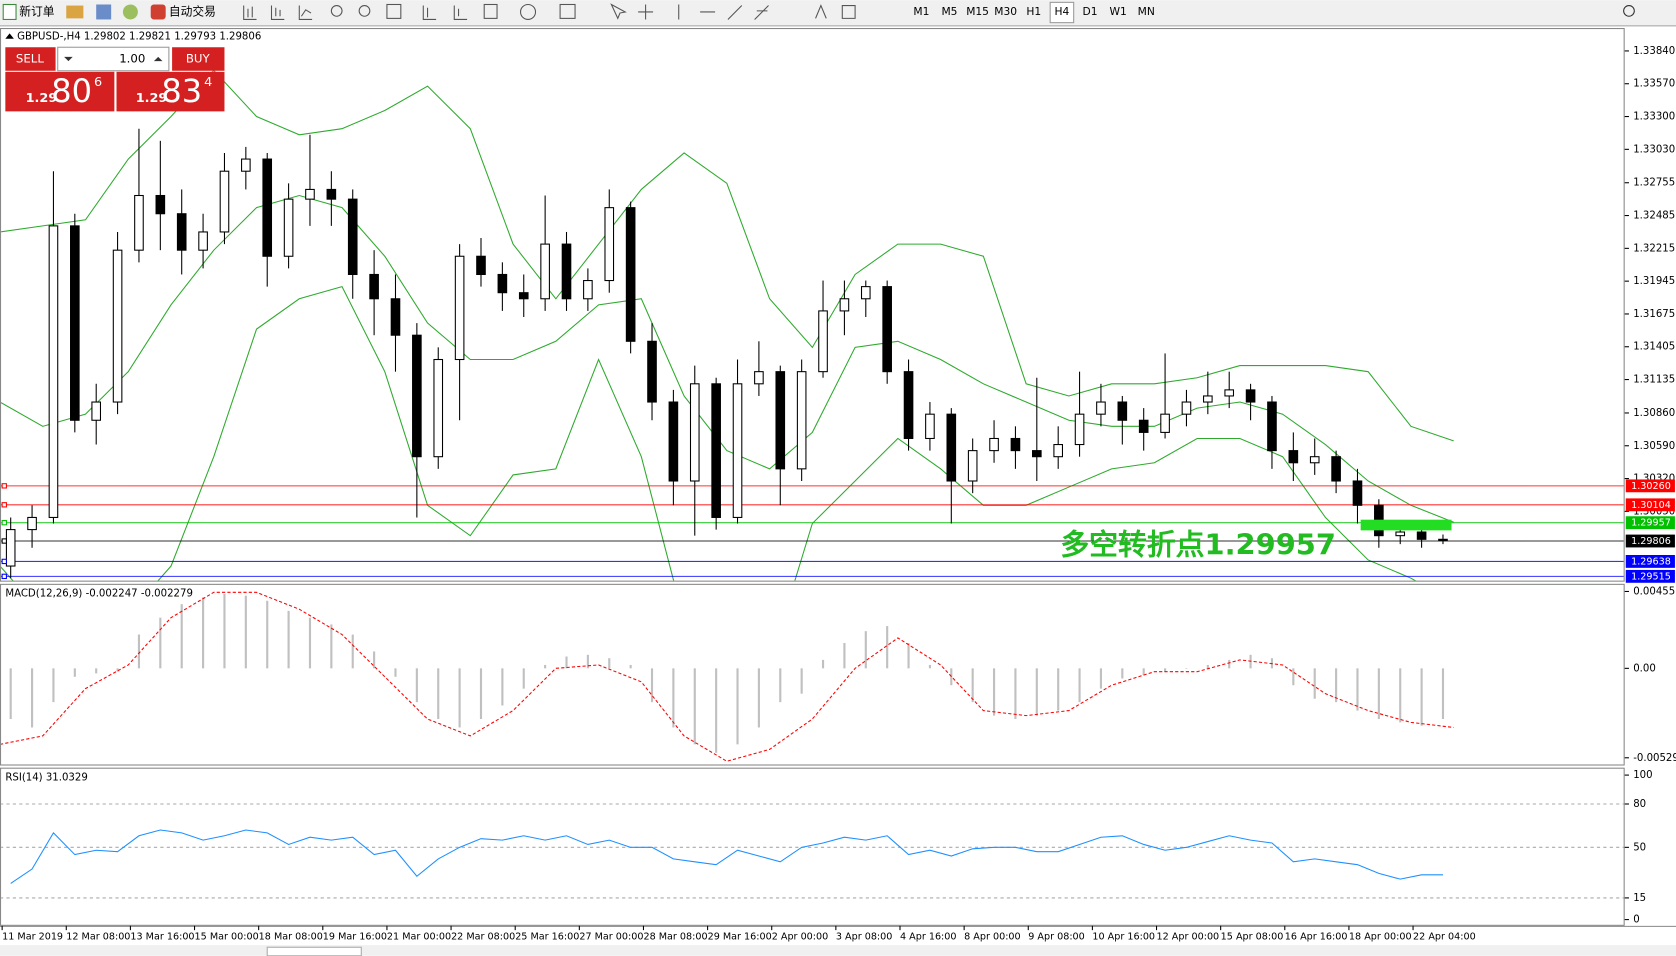 This screenshot has height=956, width=1676. I want to click on search-icon, so click(1629, 11).